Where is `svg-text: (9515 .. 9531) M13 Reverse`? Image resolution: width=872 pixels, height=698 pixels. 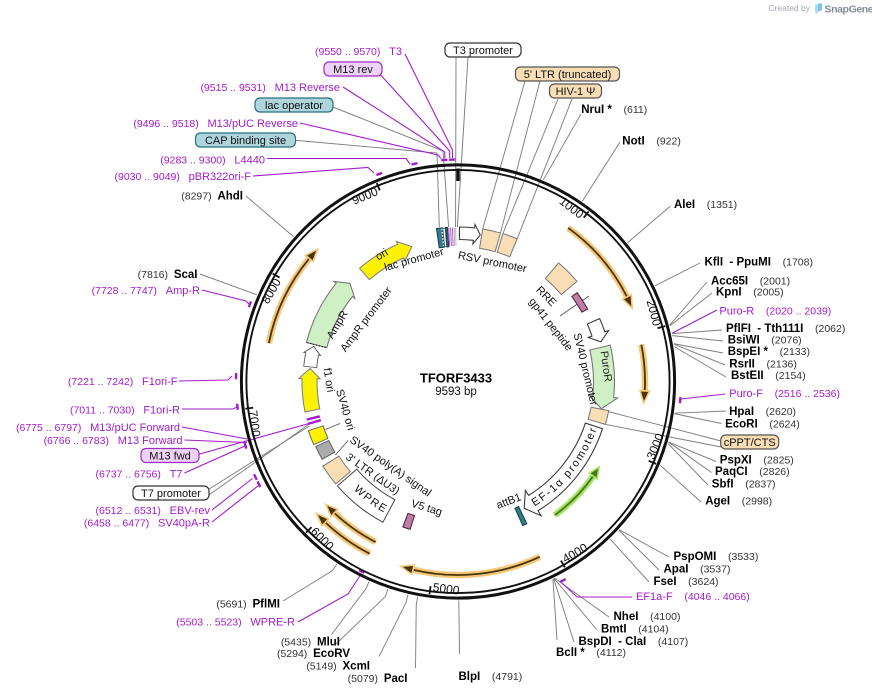
svg-text: (9515 .. 9531) M13 Reverse is located at coordinates (270, 88).